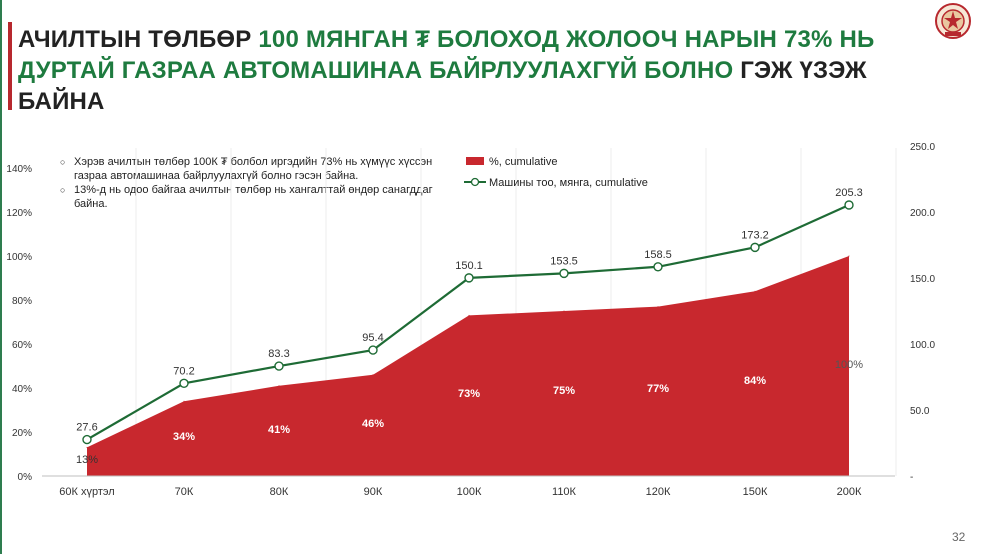 The image size is (992, 554). I want to click on title-accent-bar, so click(10, 66).